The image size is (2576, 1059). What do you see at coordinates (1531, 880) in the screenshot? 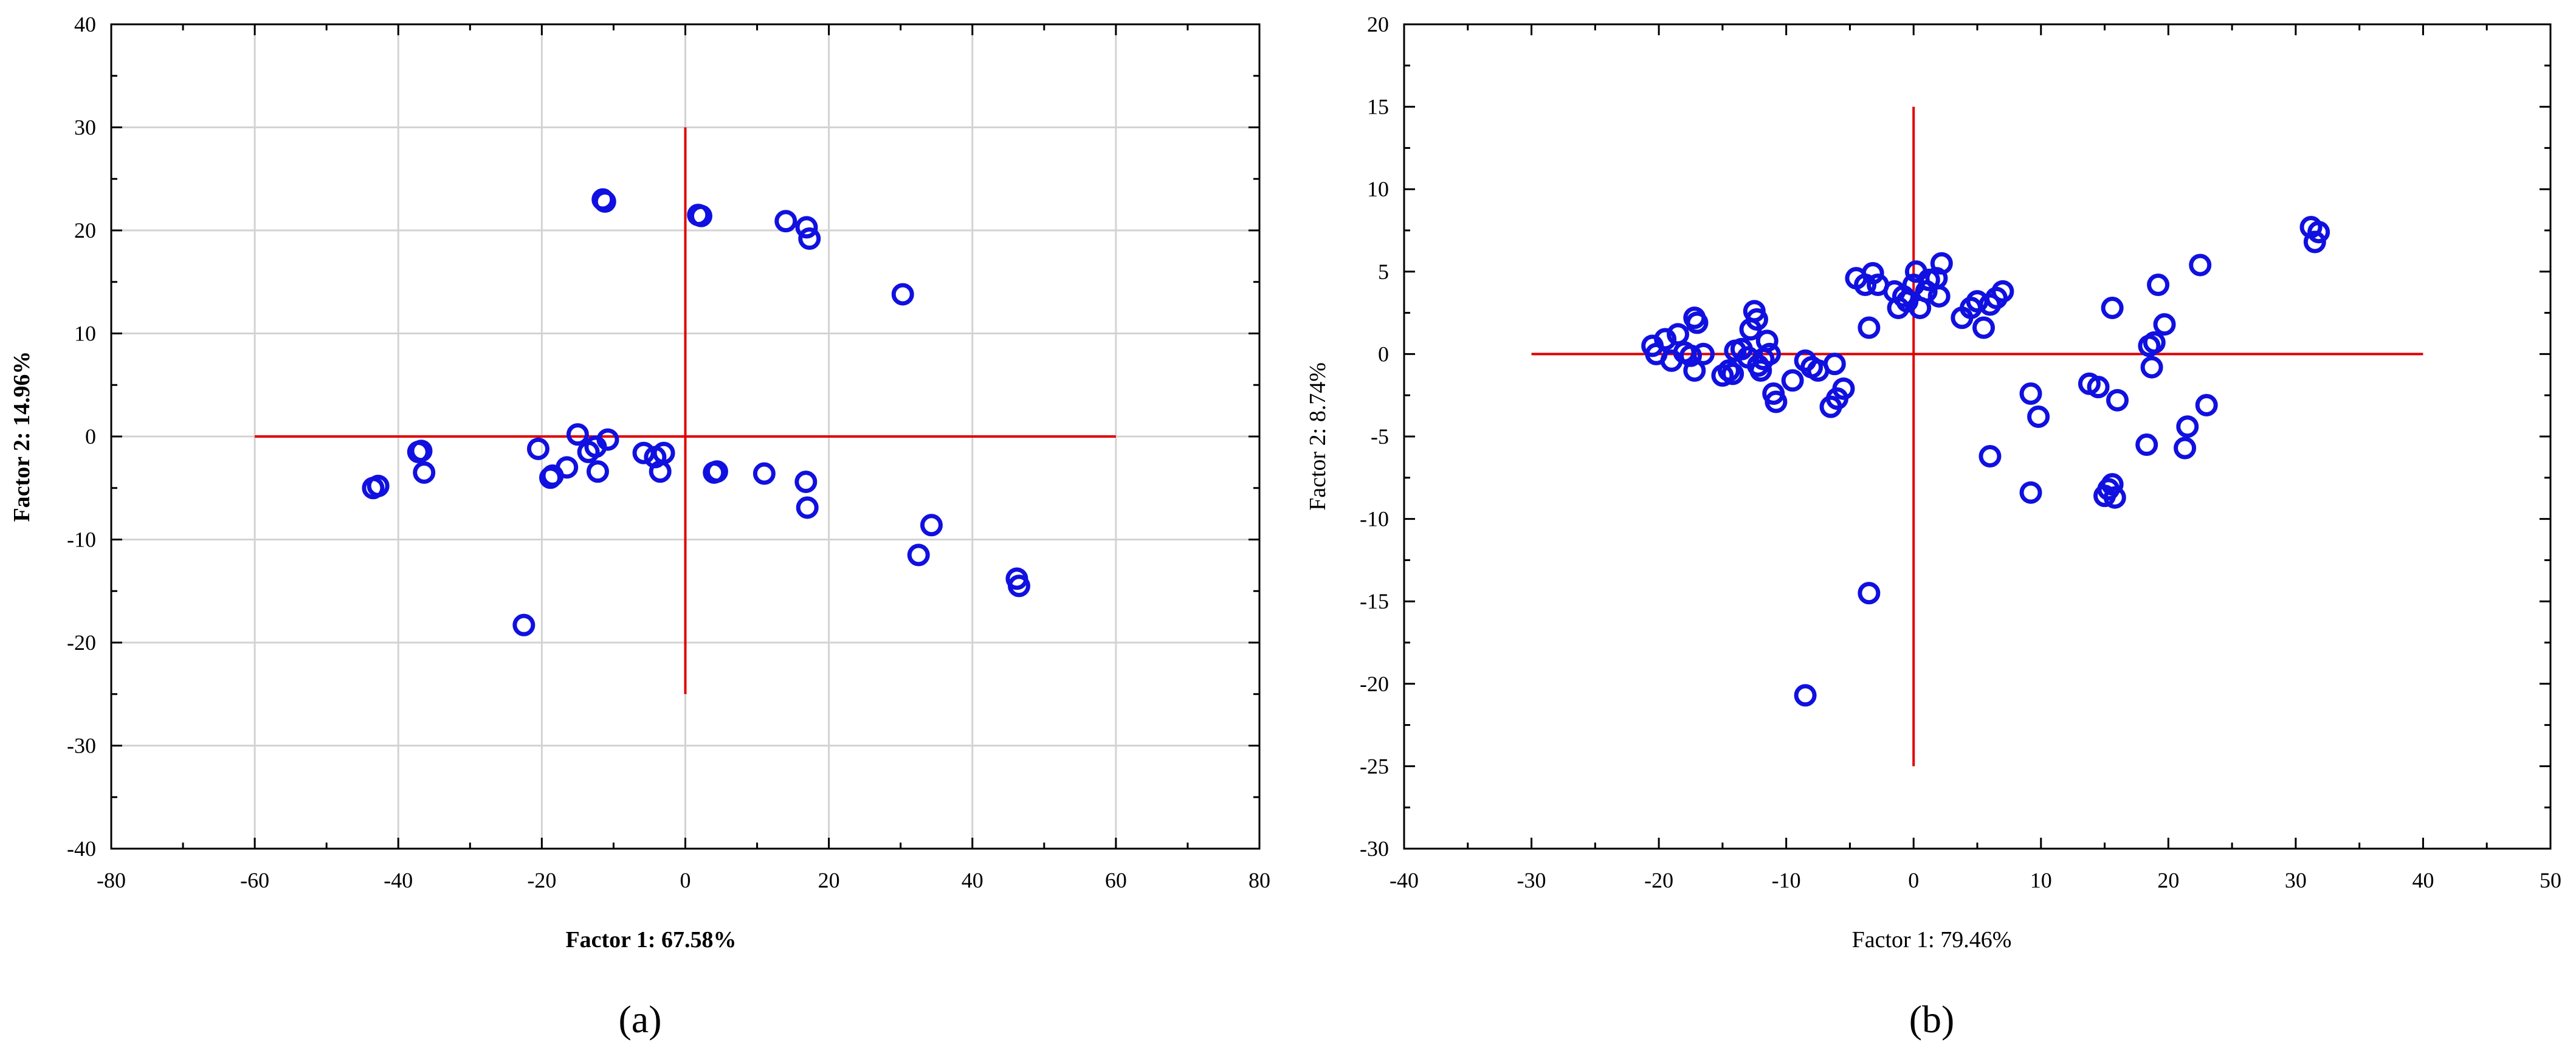
I see `x-tick-label: -30` at bounding box center [1531, 880].